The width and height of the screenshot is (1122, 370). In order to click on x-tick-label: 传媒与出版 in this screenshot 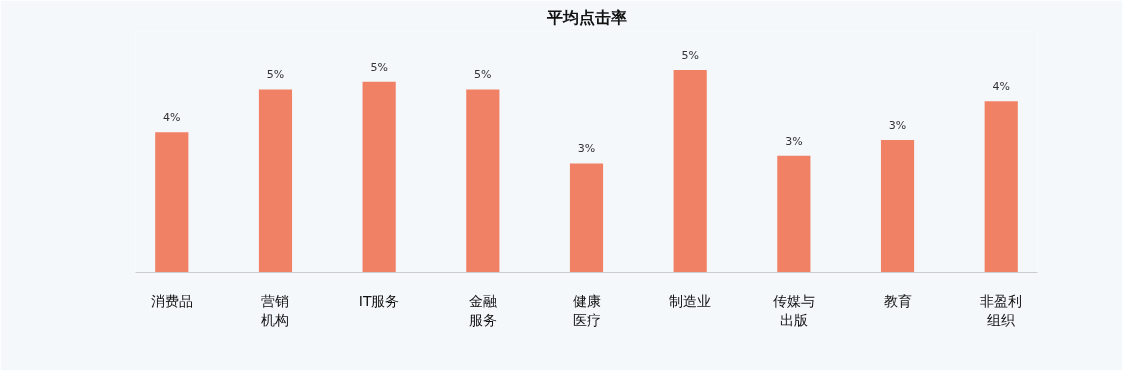, I will do `click(793, 310)`.